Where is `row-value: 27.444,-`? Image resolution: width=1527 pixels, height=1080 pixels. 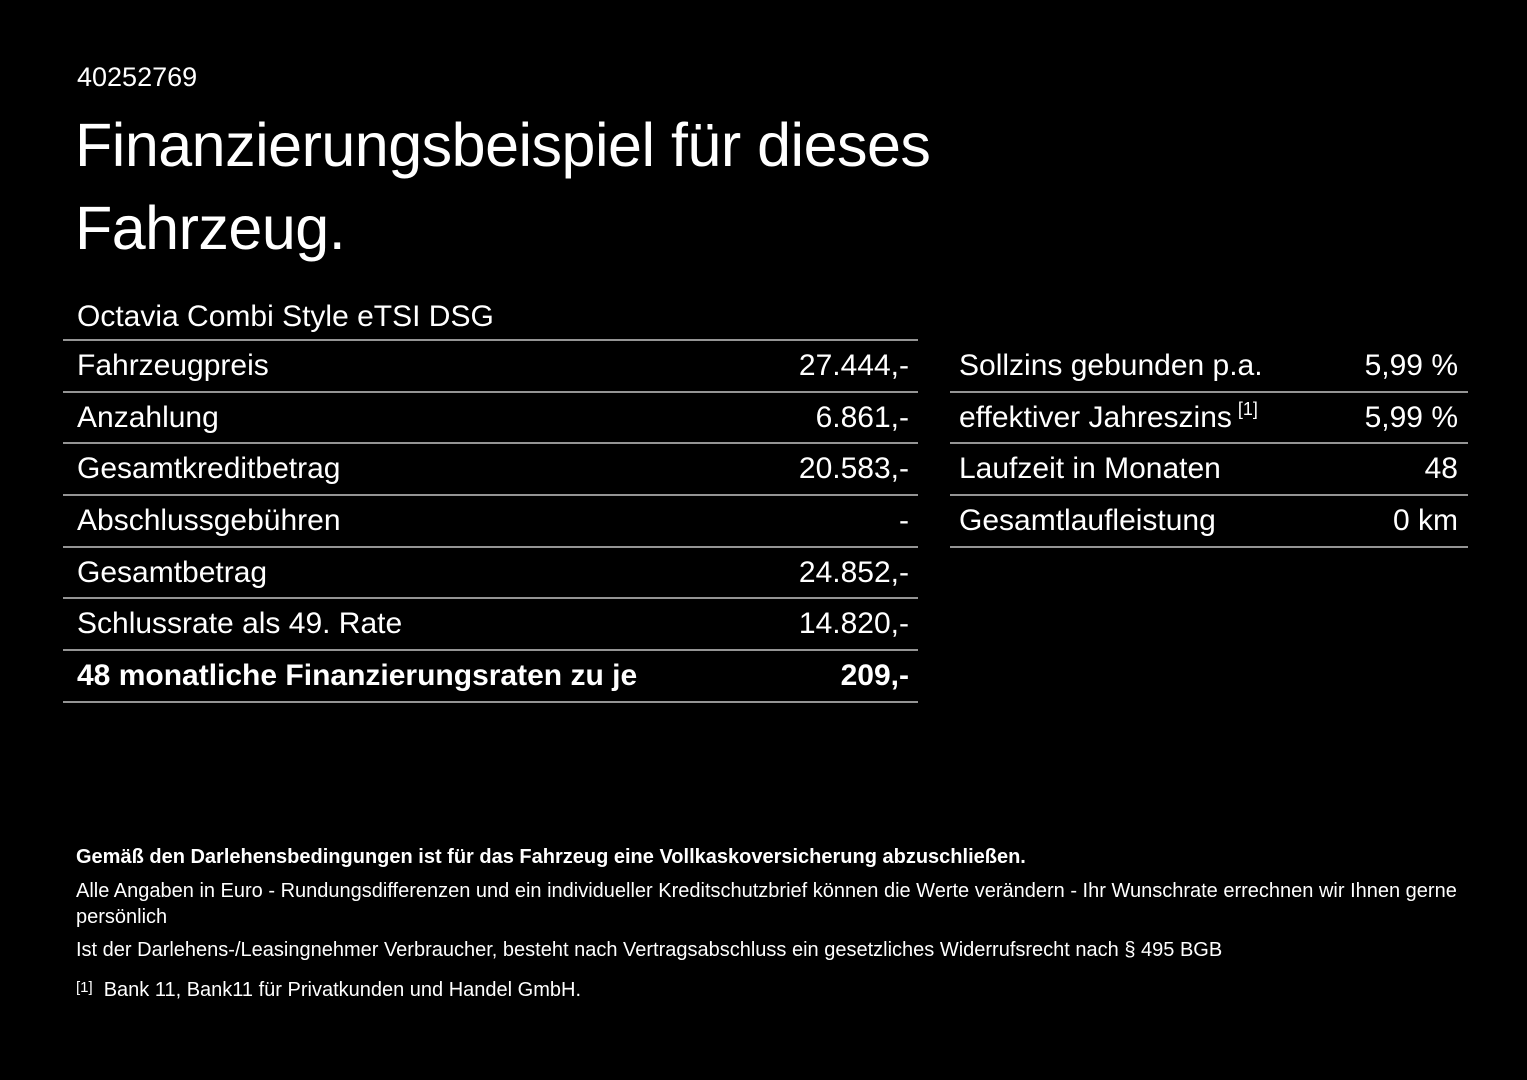 row-value: 27.444,- is located at coordinates (853, 365).